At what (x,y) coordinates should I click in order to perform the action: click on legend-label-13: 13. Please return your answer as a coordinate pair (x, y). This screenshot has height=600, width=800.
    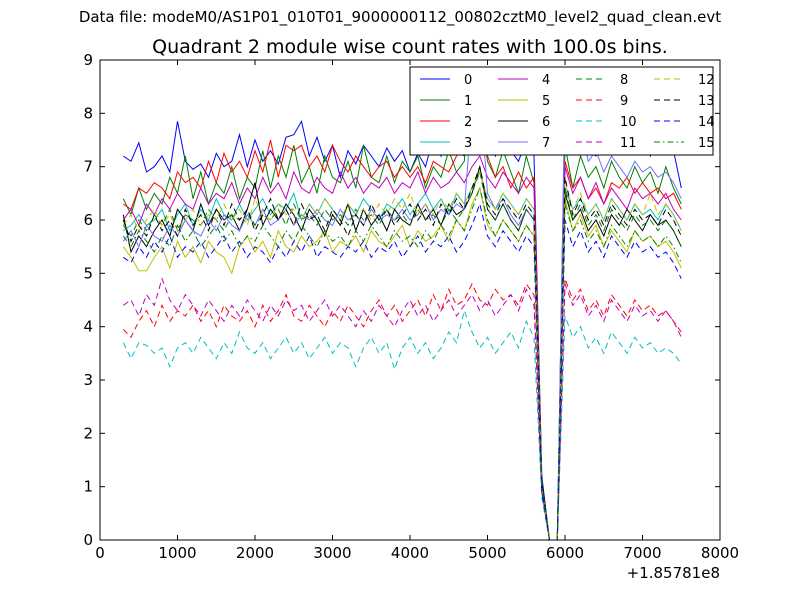
    Looking at the image, I should click on (706, 101).